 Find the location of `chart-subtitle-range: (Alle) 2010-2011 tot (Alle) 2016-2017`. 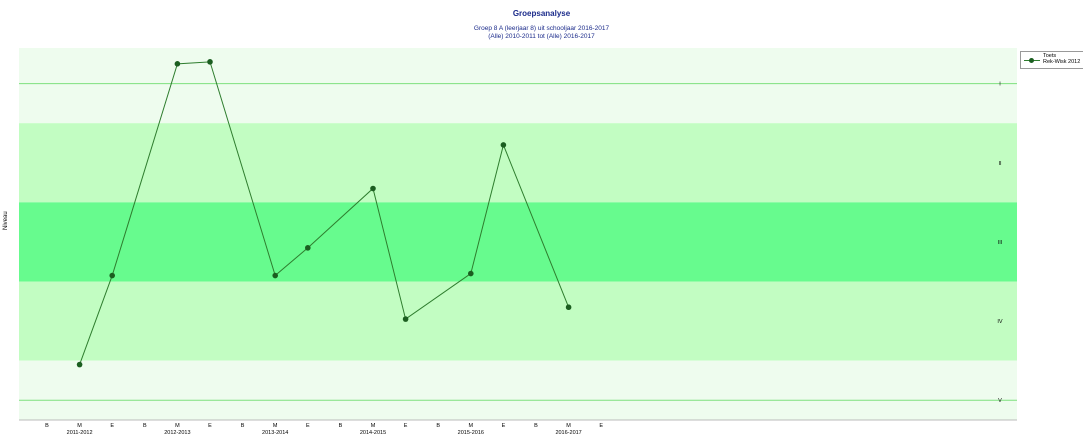

chart-subtitle-range: (Alle) 2010-2011 tot (Alle) 2016-2017 is located at coordinates (541, 36).